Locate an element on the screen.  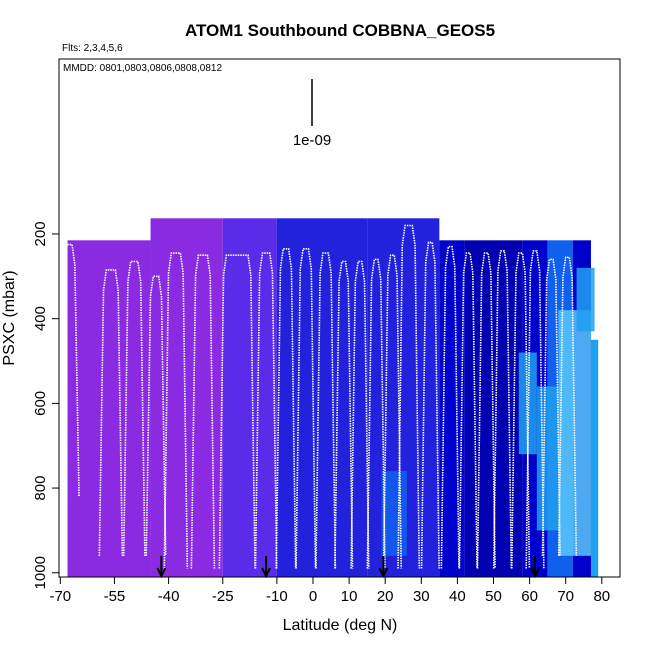
x-tick-label: 50 is located at coordinates (493, 596).